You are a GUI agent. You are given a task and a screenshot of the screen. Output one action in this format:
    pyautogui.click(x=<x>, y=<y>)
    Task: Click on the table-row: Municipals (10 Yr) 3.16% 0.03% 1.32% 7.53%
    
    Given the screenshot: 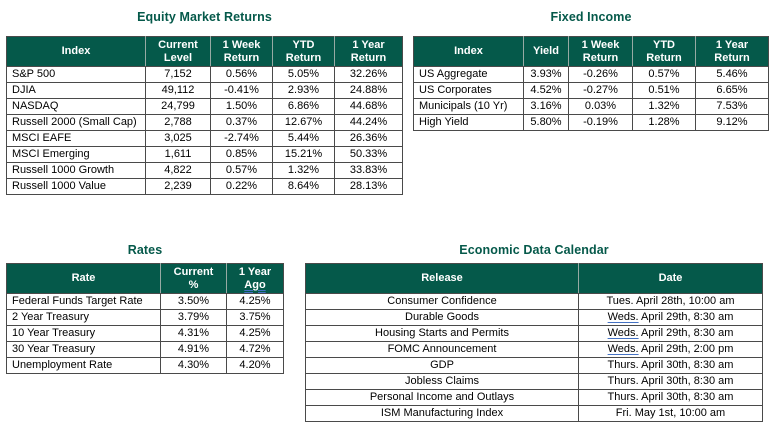 What is the action you would take?
    pyautogui.click(x=591, y=106)
    